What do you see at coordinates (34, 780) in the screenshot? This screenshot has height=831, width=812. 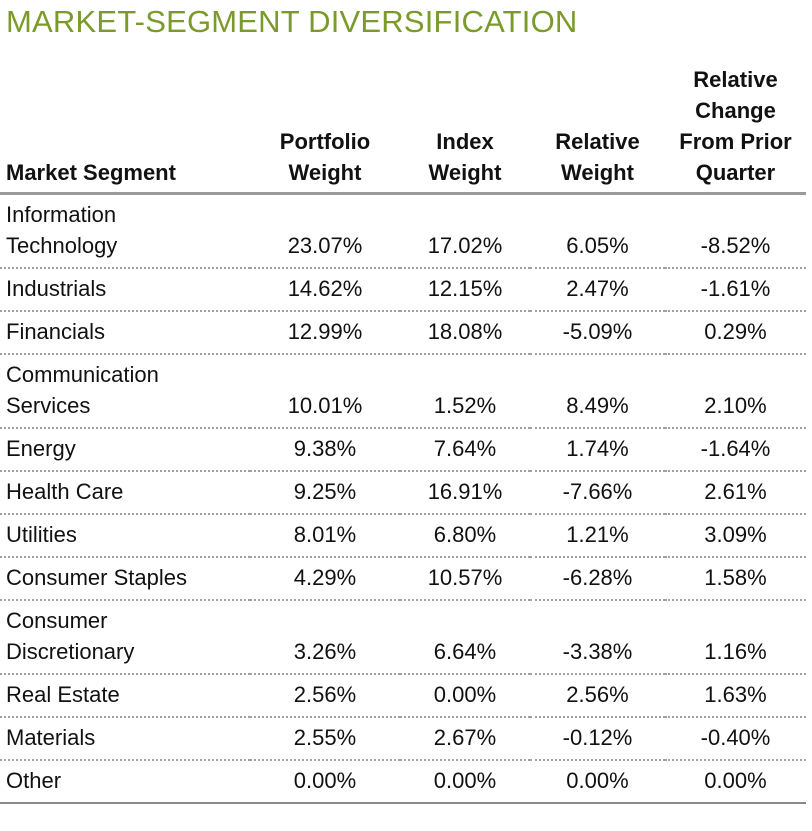 I see `segment-name-line: Other` at bounding box center [34, 780].